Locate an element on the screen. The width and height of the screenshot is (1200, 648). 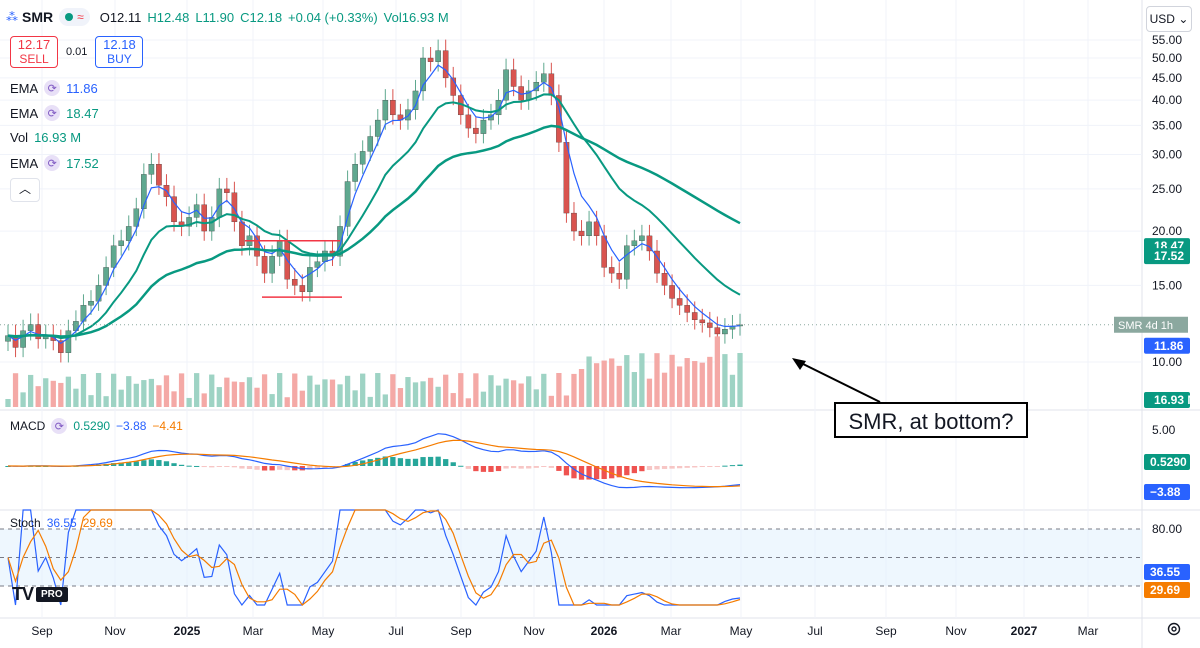
macd-legend: MACD ⟳ 0.5290 −3.88 −4.41 is located at coordinates (96, 426).